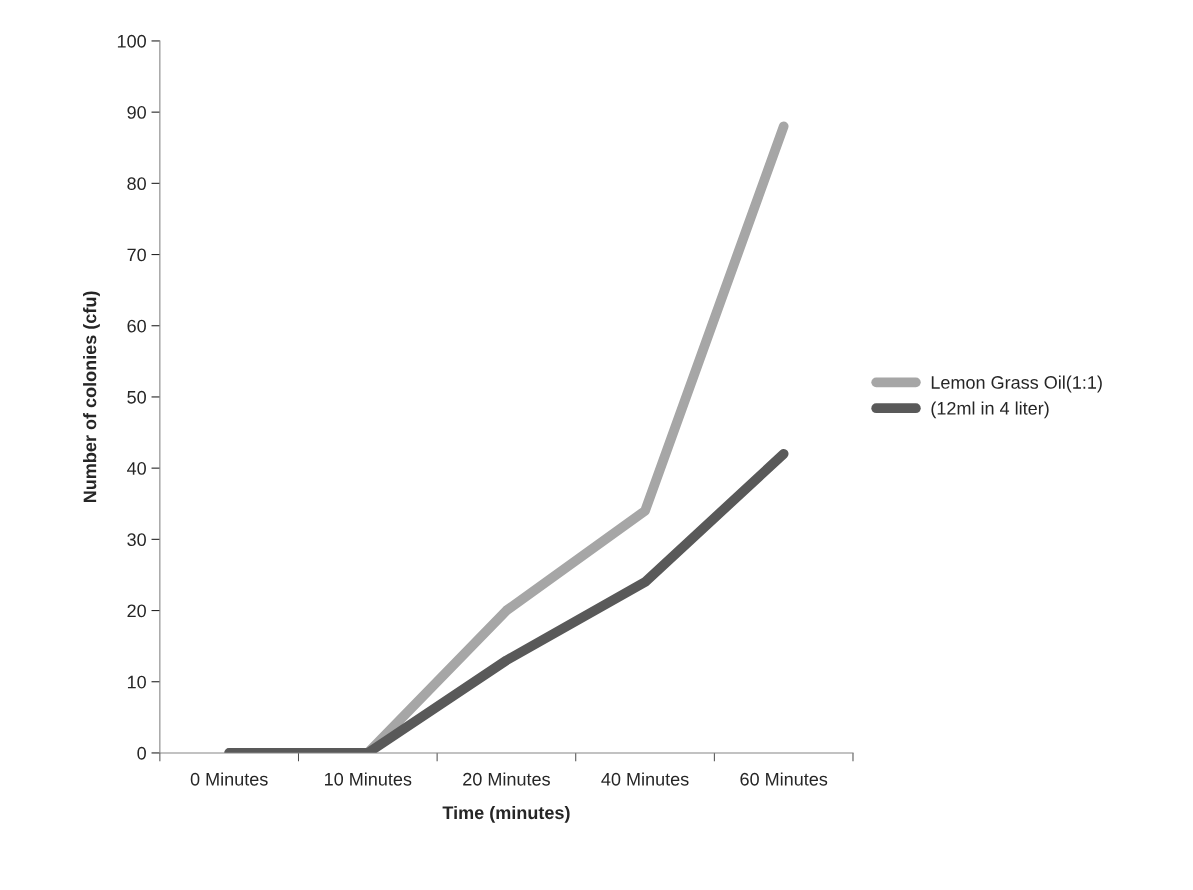  What do you see at coordinates (136, 611) in the screenshot?
I see `y-tick-label: 20` at bounding box center [136, 611].